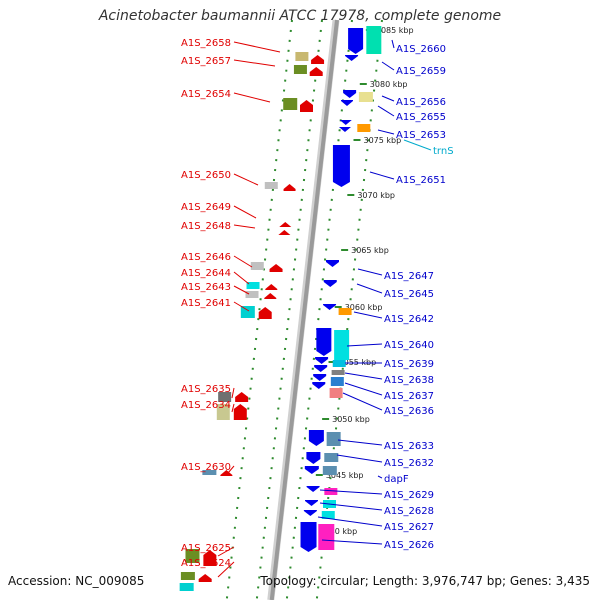 Image resolution: width=600 pixels, height=600 pixels. Describe the element at coordinates (421, 102) in the screenshot. I see `gene-label-forward: A1S_2656` at that location.